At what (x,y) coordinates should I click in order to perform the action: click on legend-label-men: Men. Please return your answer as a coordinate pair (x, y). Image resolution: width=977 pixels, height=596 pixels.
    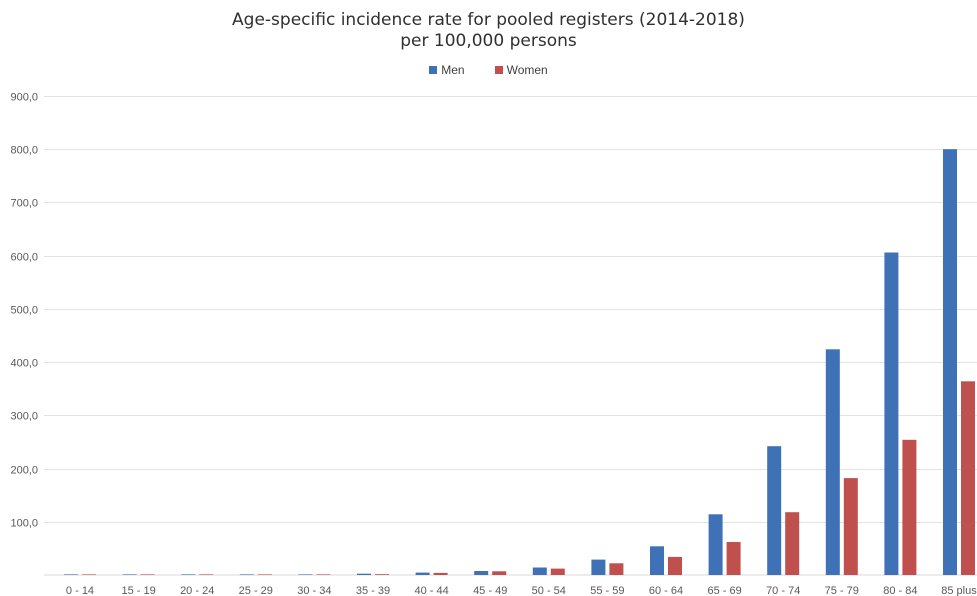
    Looking at the image, I should click on (453, 70).